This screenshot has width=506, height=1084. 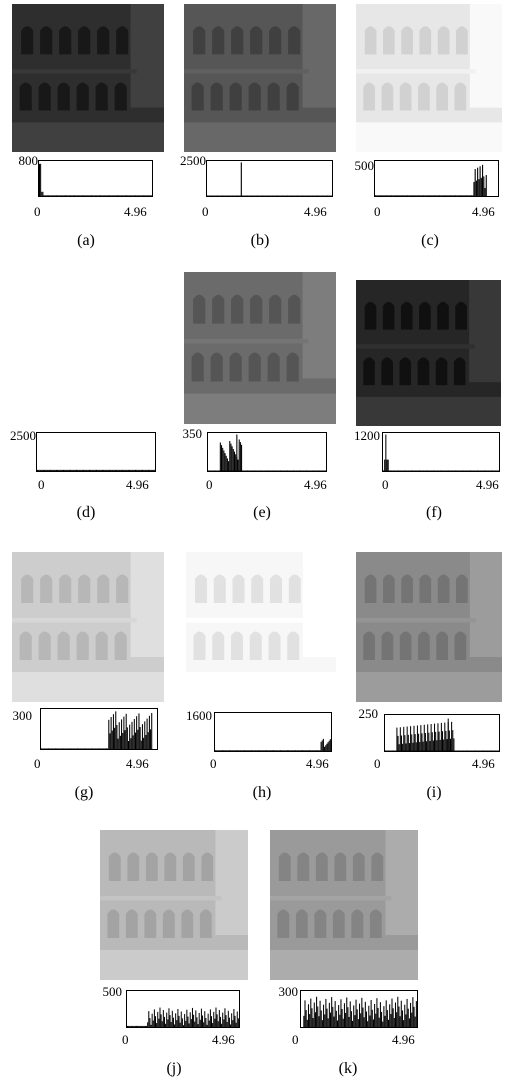 What do you see at coordinates (84, 792) in the screenshot?
I see `caption-g: (g)` at bounding box center [84, 792].